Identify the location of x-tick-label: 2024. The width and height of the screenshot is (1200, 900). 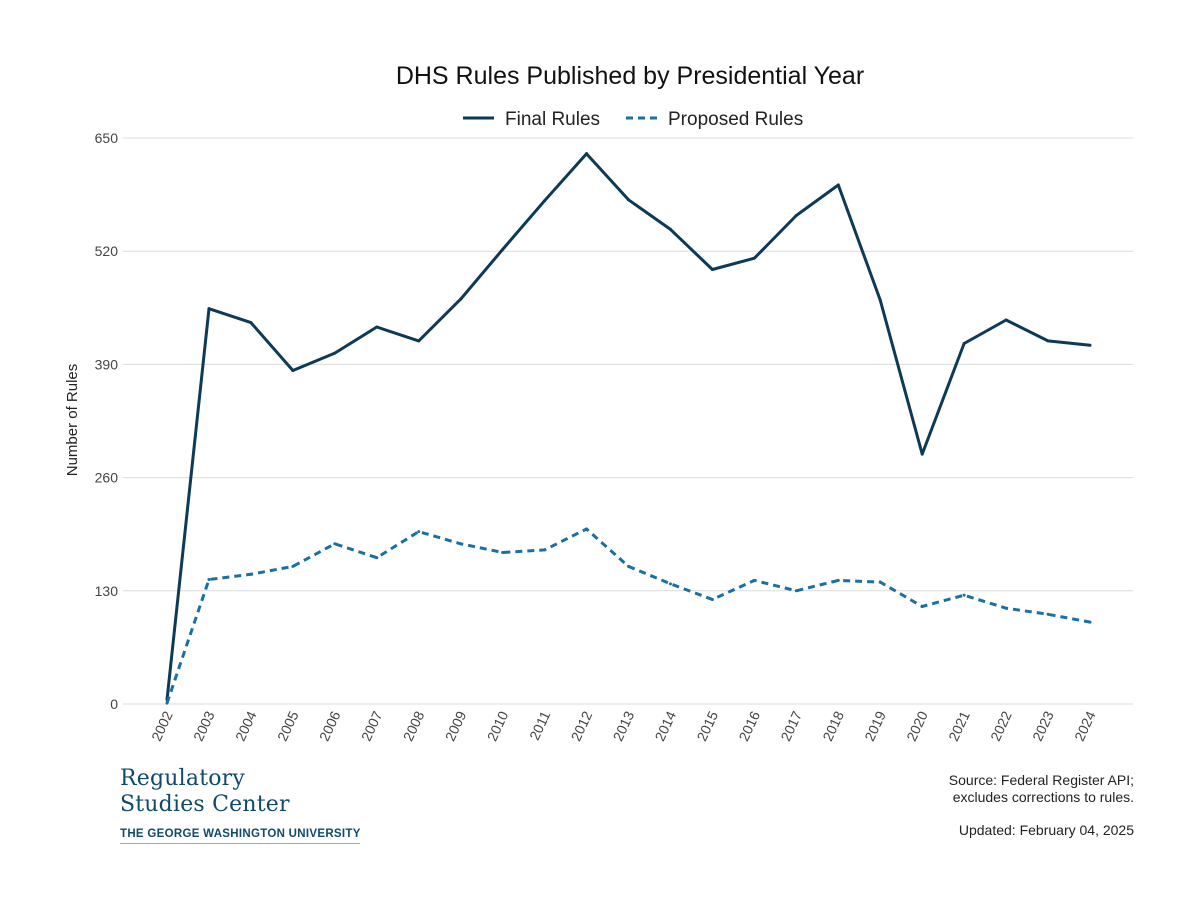
(1085, 725).